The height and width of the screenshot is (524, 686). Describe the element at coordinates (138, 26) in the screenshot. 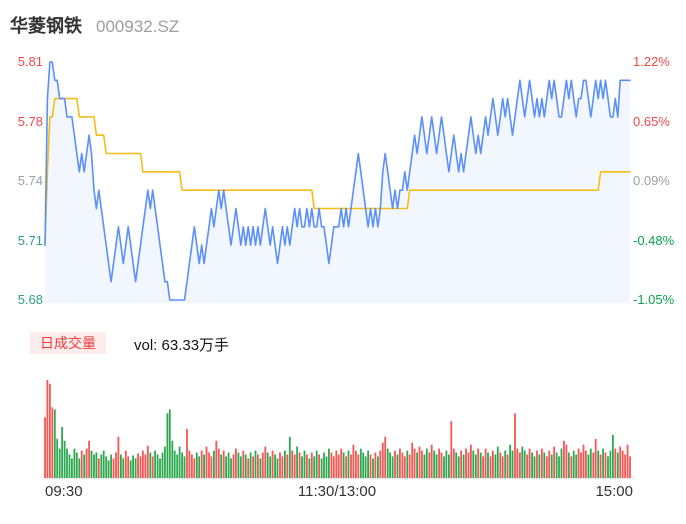

I see `stock-code: 000932.SZ` at that location.